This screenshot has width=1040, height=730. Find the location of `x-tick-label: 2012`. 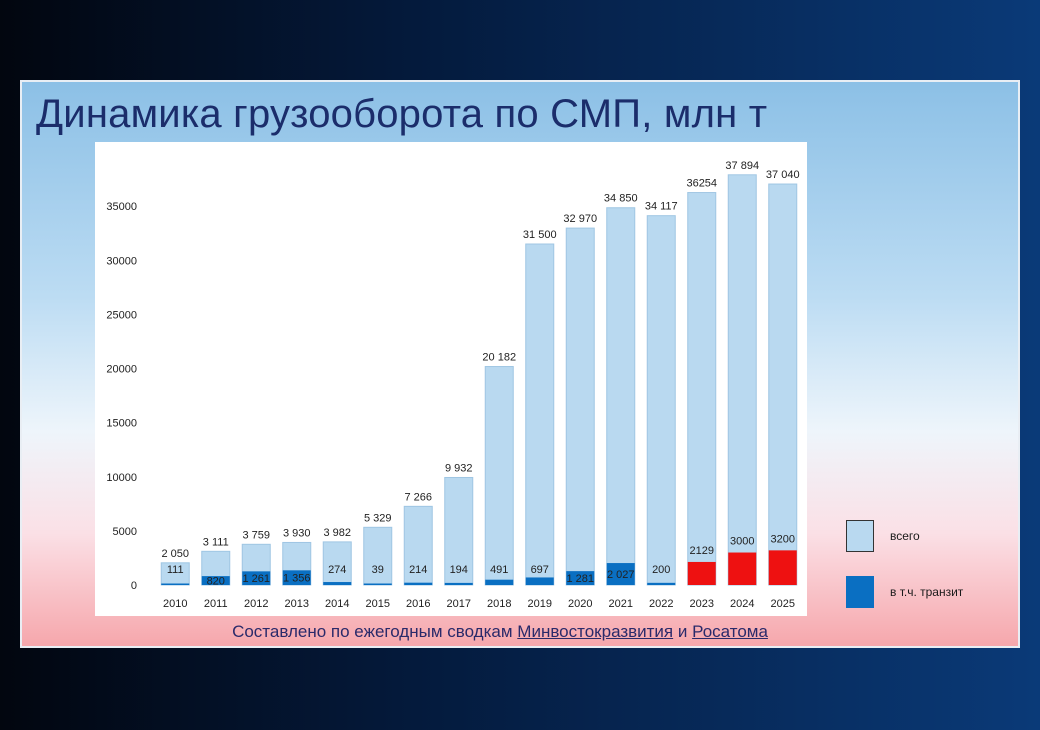

x-tick-label: 2012 is located at coordinates (256, 604).